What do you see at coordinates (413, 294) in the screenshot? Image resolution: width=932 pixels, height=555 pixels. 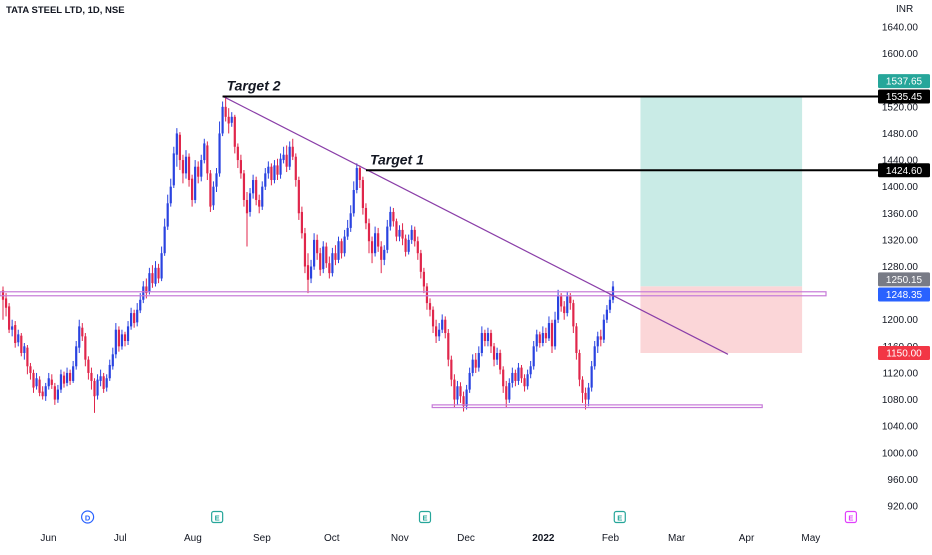 I see `support-band` at bounding box center [413, 294].